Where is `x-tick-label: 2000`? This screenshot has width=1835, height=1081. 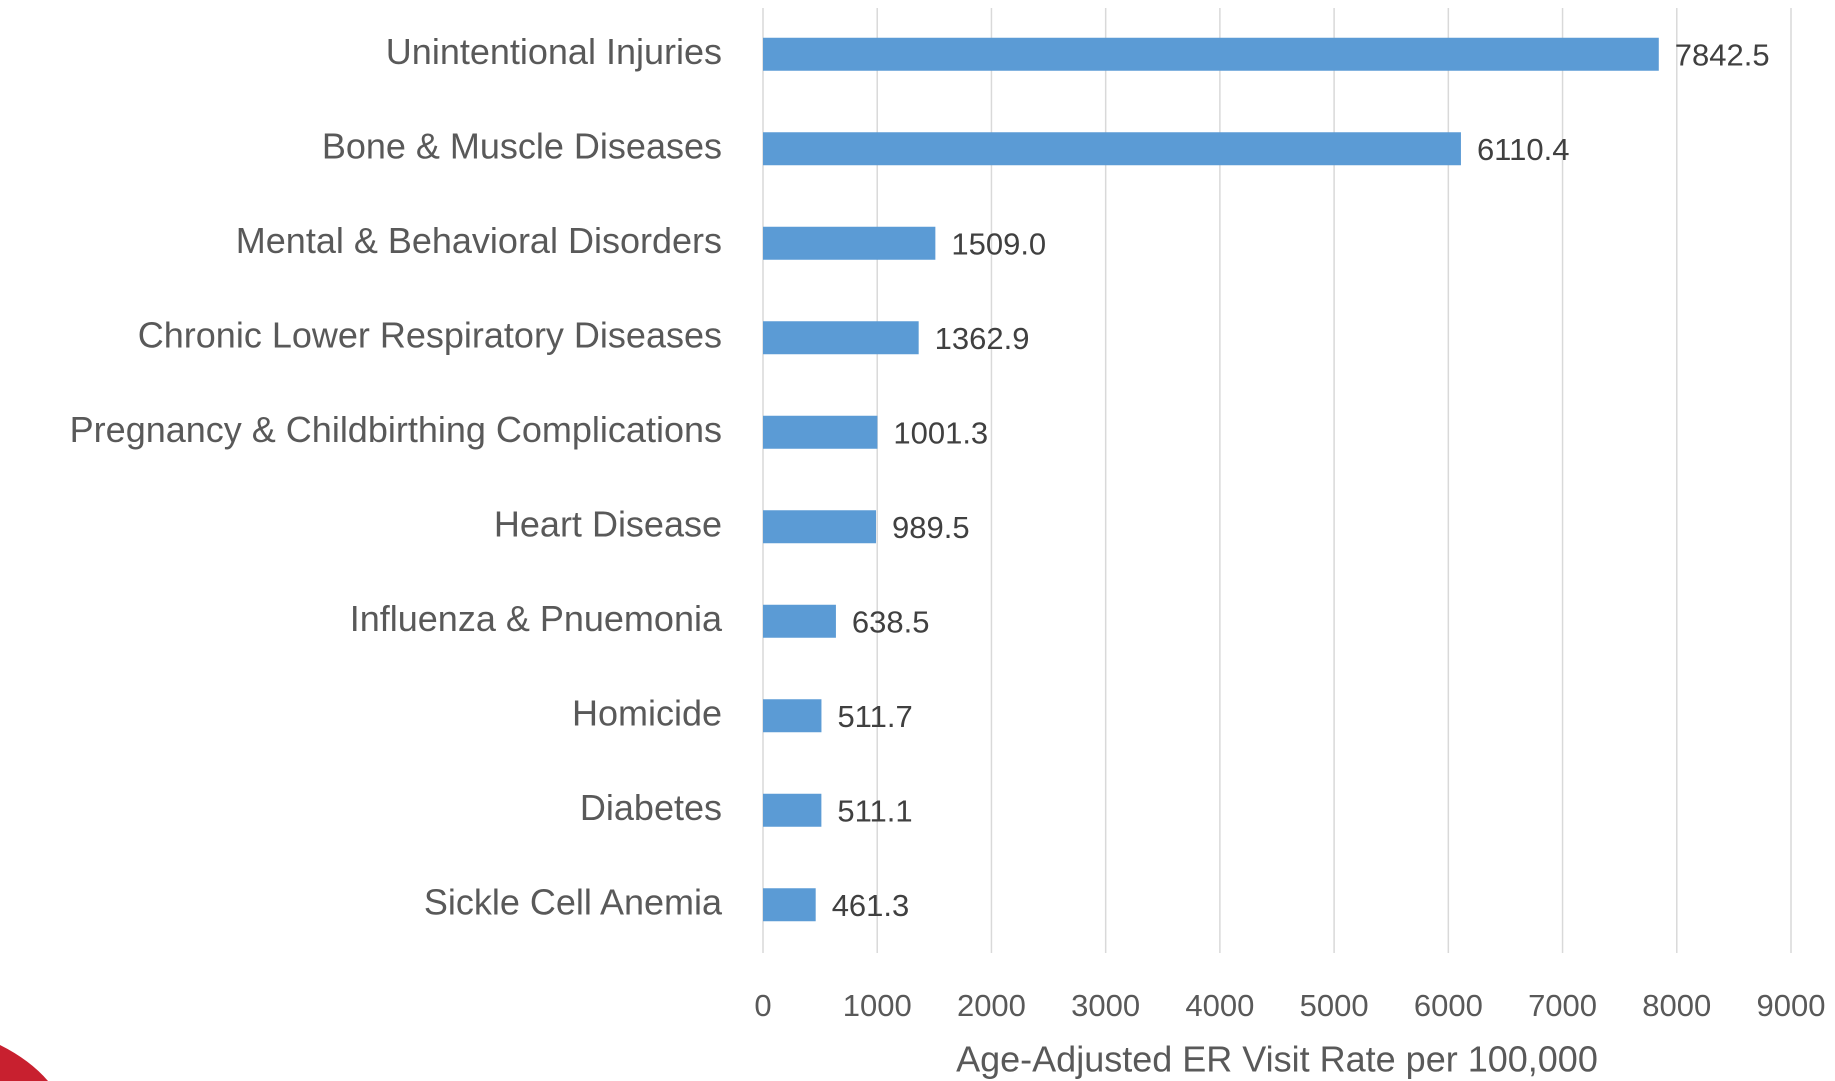 x-tick-label: 2000 is located at coordinates (991, 1005).